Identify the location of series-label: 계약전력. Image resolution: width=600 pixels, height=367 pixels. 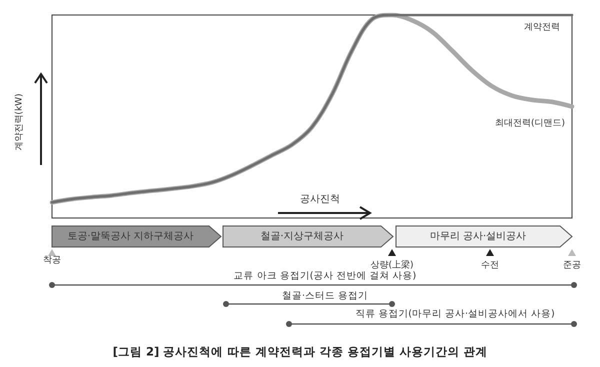
(542, 27).